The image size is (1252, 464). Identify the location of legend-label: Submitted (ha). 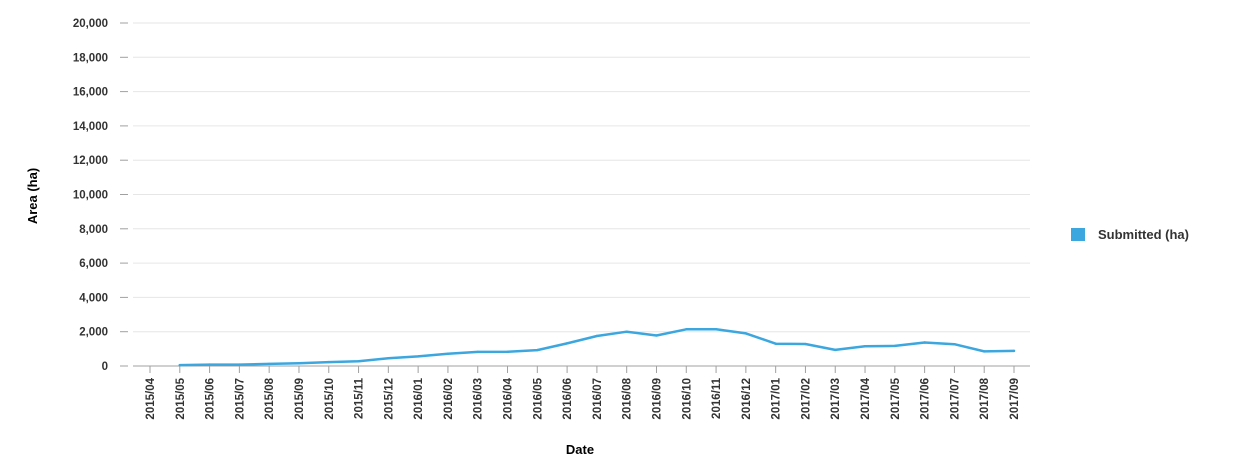
(1143, 234).